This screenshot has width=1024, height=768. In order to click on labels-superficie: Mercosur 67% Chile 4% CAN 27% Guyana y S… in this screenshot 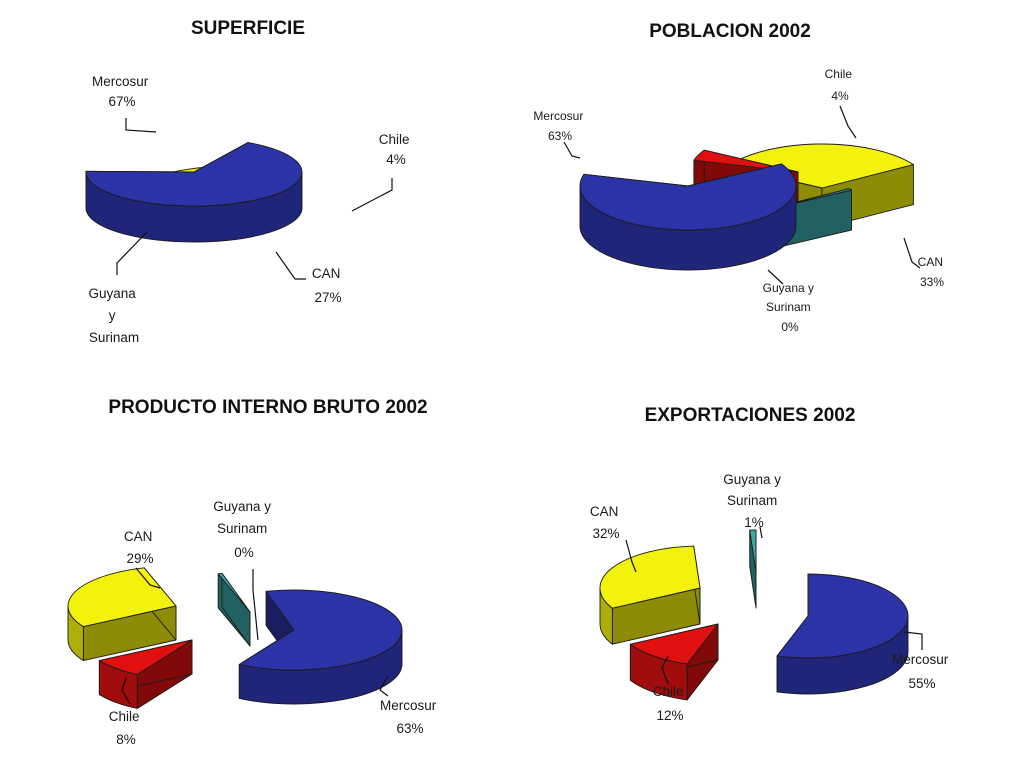, I will do `click(251, 209)`.